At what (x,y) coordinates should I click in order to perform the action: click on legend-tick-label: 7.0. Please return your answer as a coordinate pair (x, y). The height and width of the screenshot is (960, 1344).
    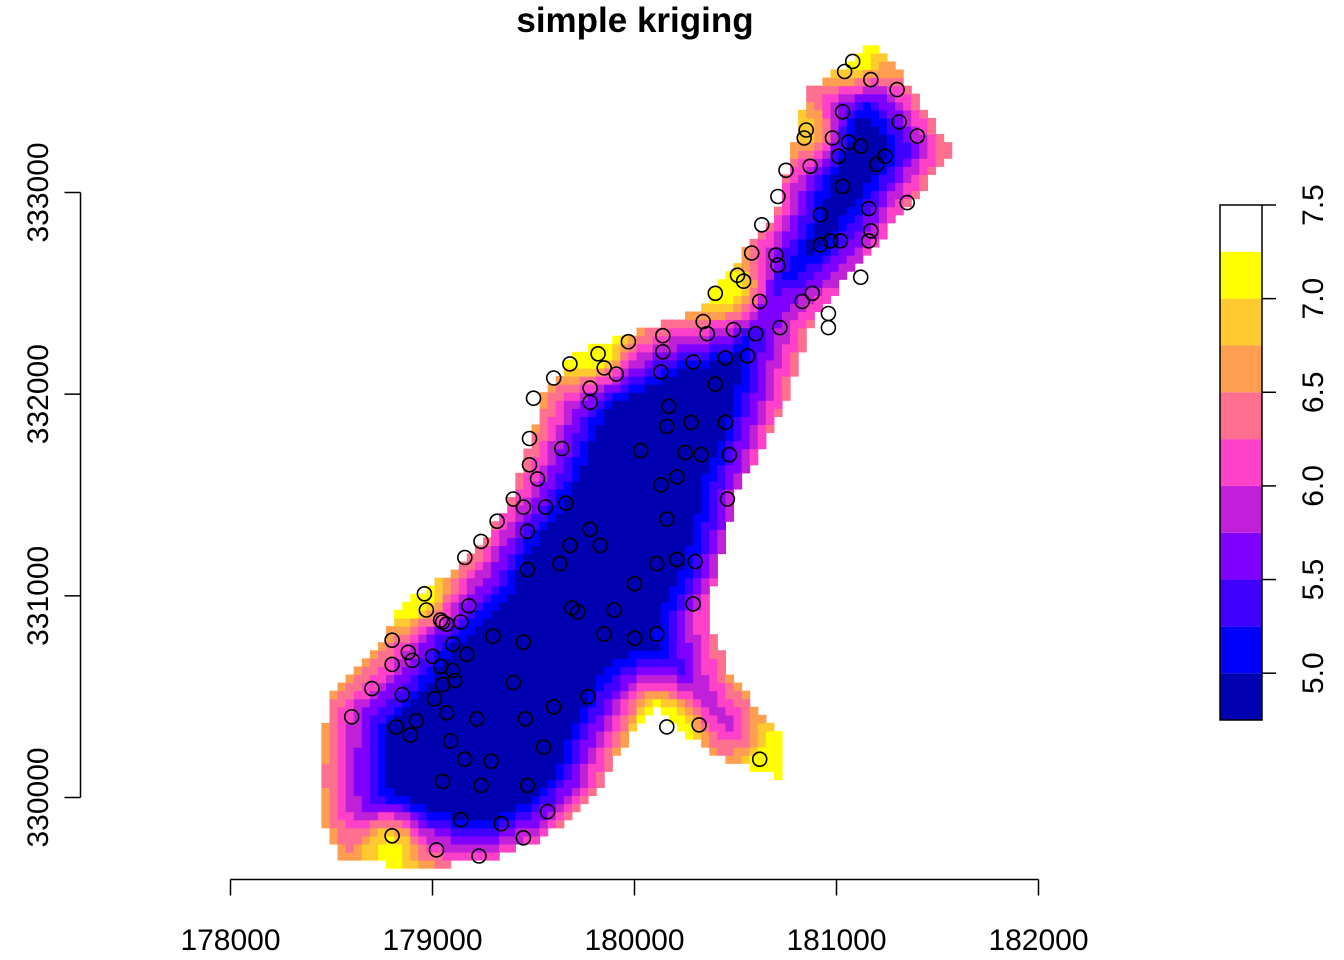
    Looking at the image, I should click on (1313, 299).